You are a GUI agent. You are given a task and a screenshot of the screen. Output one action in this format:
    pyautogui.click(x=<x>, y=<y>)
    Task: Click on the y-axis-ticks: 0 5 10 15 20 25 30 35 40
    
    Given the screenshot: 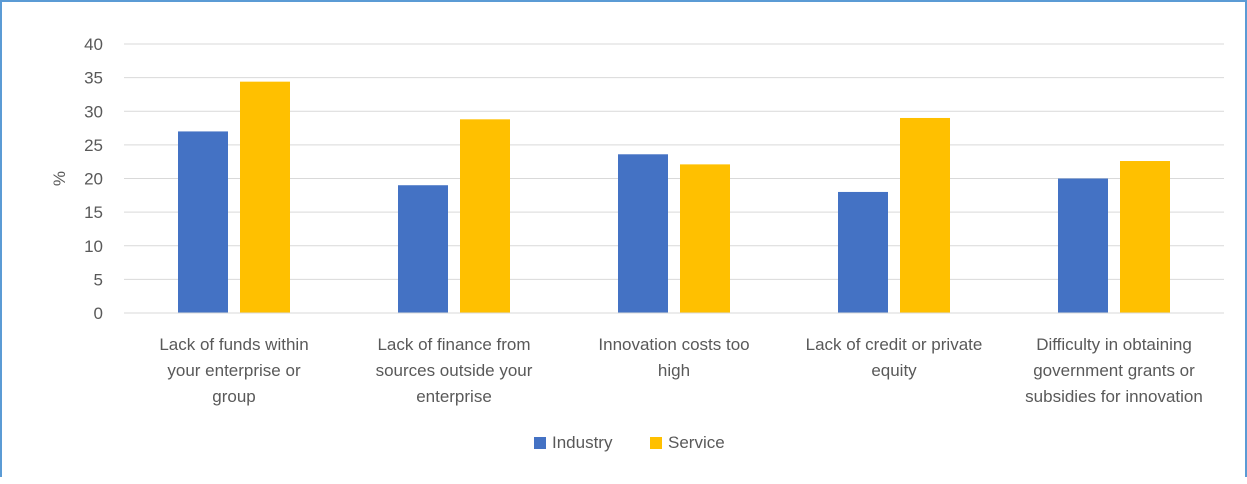 What is the action you would take?
    pyautogui.click(x=93, y=179)
    